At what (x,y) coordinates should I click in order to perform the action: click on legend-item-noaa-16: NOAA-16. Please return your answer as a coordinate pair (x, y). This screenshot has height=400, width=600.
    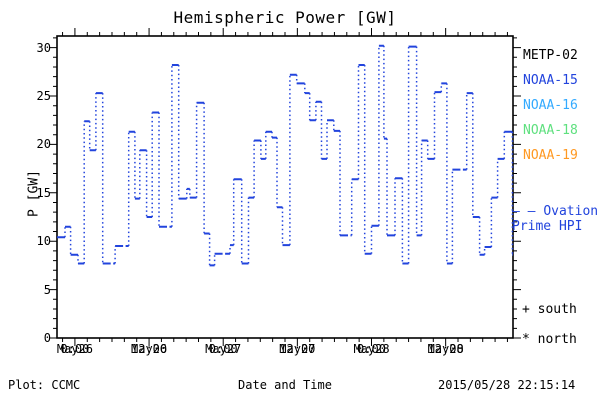
    Looking at the image, I should click on (550, 105).